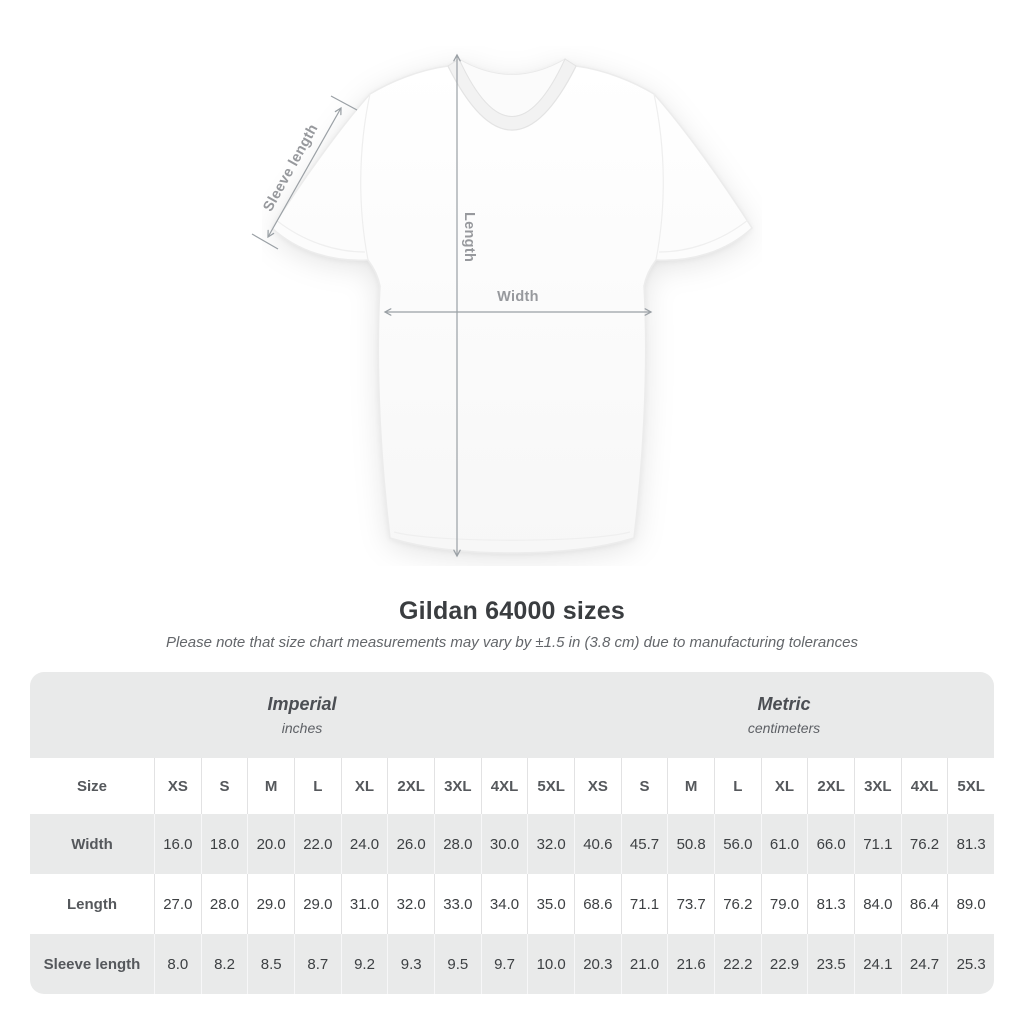 This screenshot has width=1024, height=1024. I want to click on value-cell: 9.3, so click(410, 964).